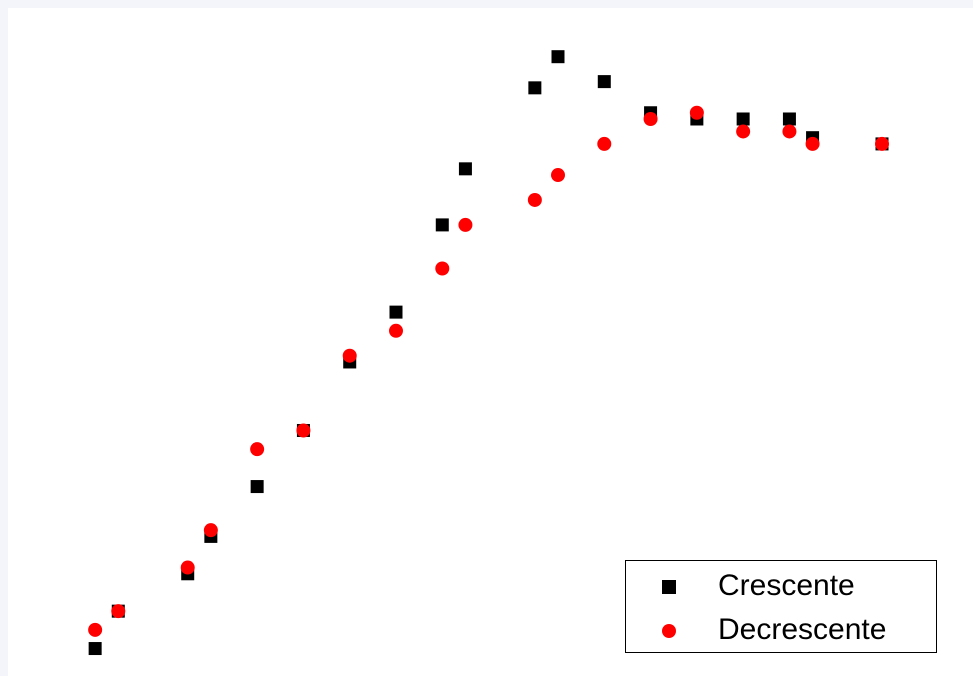 This screenshot has height=676, width=973. I want to click on legend: Crescente Decrescente, so click(781, 606).